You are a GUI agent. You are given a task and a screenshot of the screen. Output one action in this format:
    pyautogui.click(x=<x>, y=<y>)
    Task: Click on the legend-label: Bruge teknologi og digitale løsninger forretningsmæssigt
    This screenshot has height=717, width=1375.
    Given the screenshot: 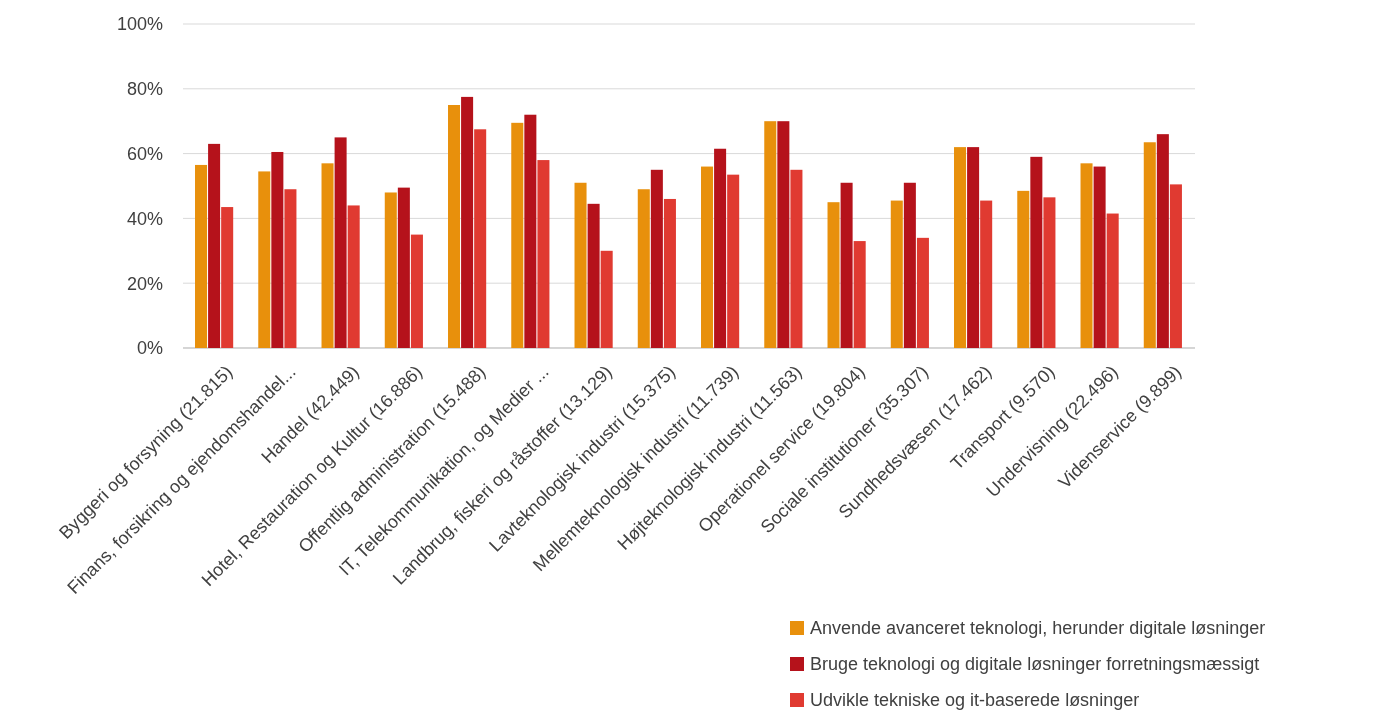 What is the action you would take?
    pyautogui.click(x=1035, y=664)
    